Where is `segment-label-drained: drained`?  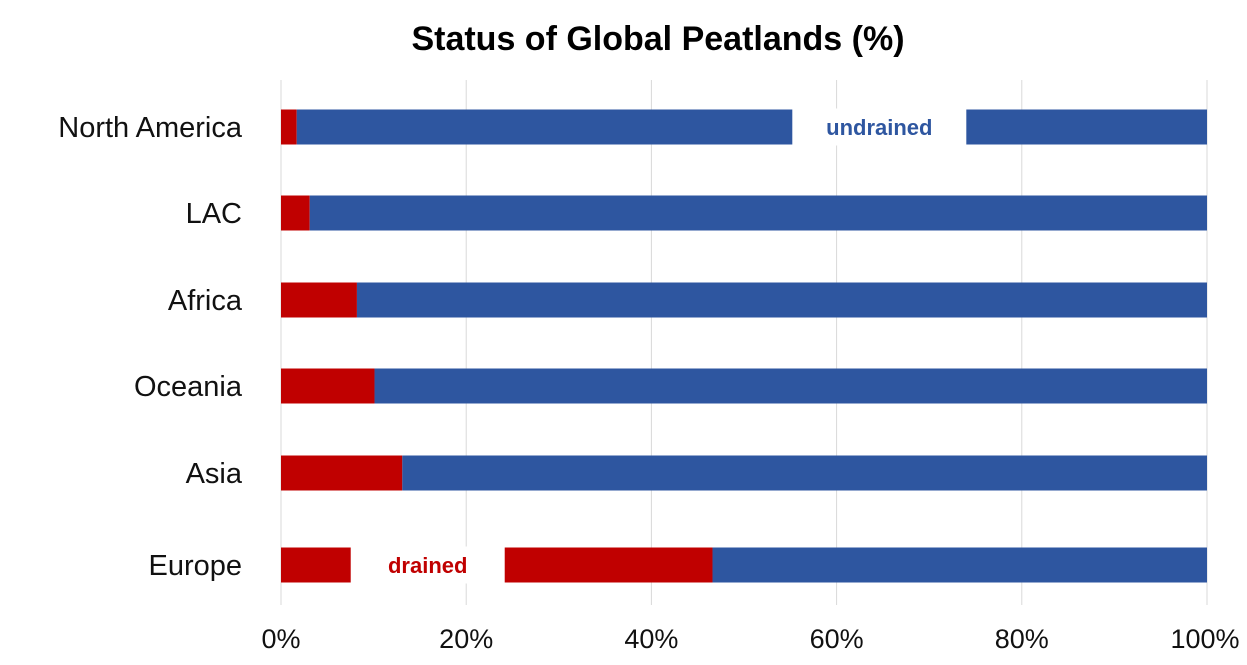
segment-label-drained: drained is located at coordinates (427, 565).